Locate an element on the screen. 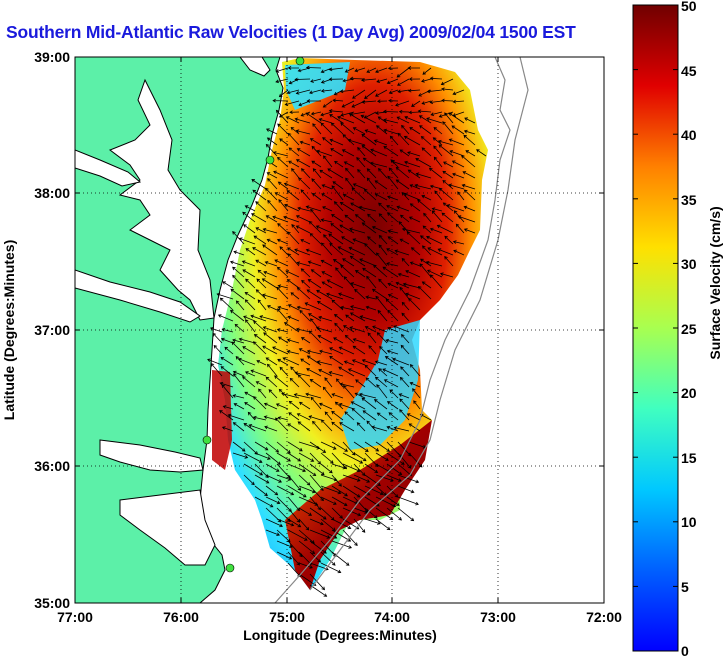  x-tick-label: 74:00 is located at coordinates (392, 617).